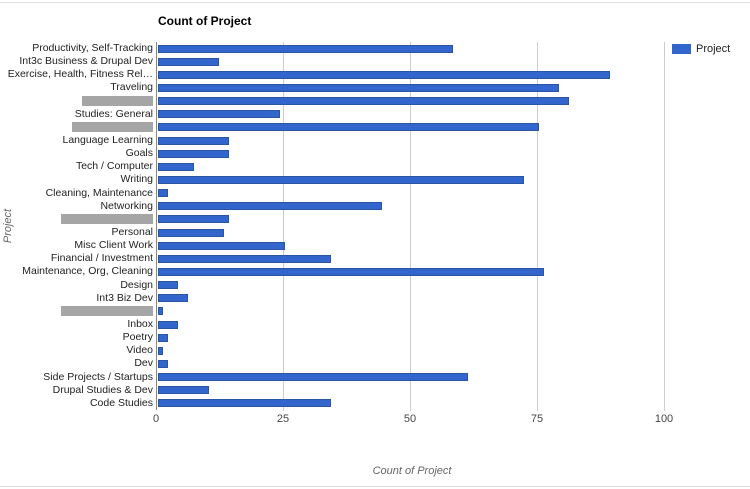  I want to click on y-axis-label: Networking, so click(126, 205).